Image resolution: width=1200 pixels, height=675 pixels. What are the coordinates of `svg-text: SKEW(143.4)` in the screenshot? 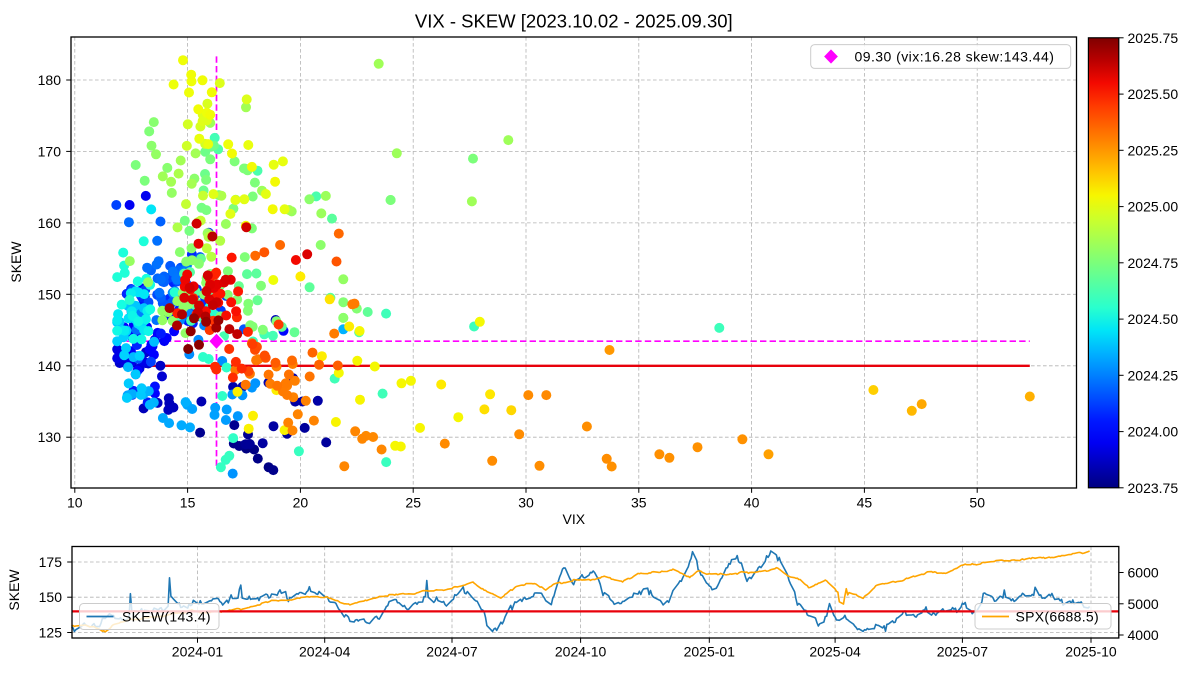 It's located at (166, 617).